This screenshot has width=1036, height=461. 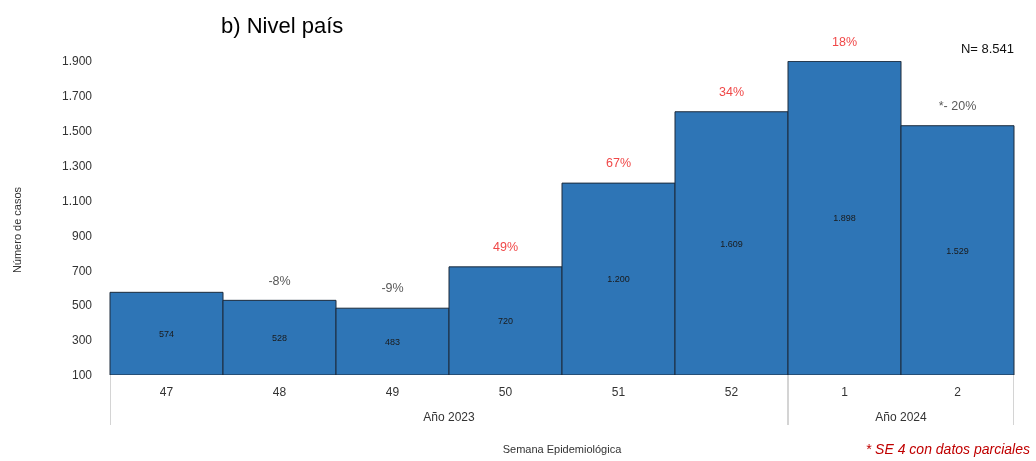 I want to click on annotation: -8%, so click(x=279, y=280).